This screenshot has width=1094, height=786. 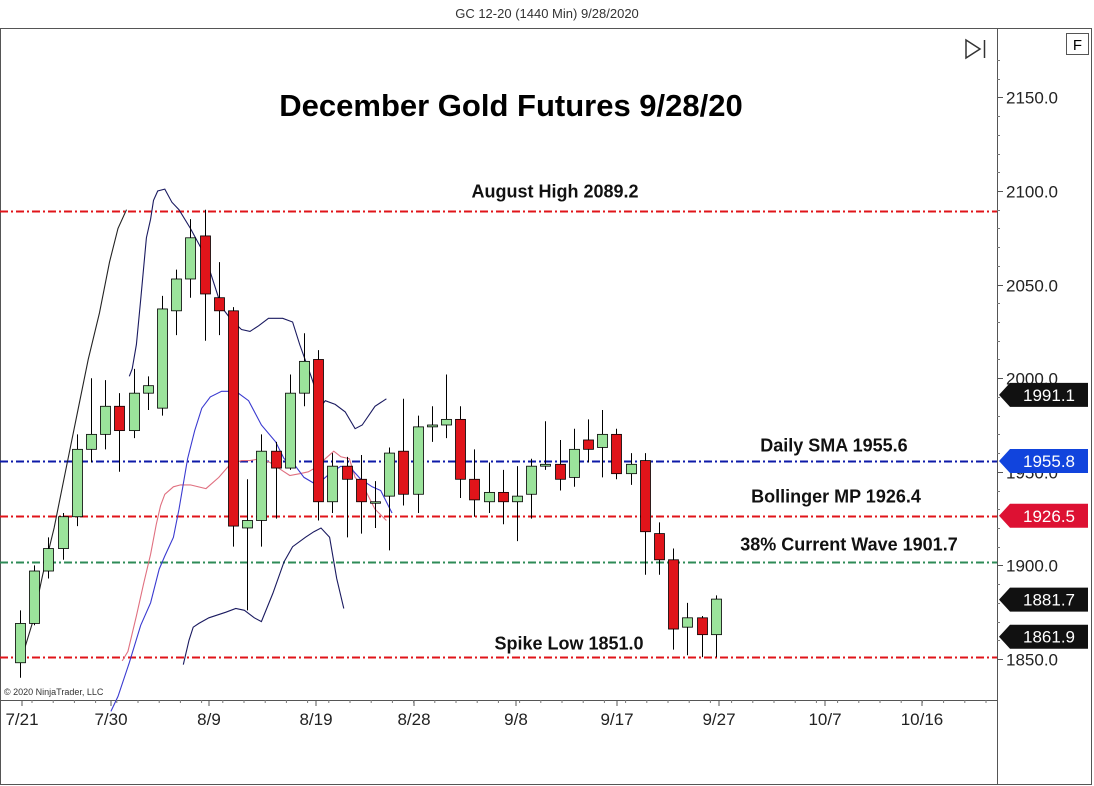 I want to click on price-flag: 1991.1, so click(x=1043, y=394).